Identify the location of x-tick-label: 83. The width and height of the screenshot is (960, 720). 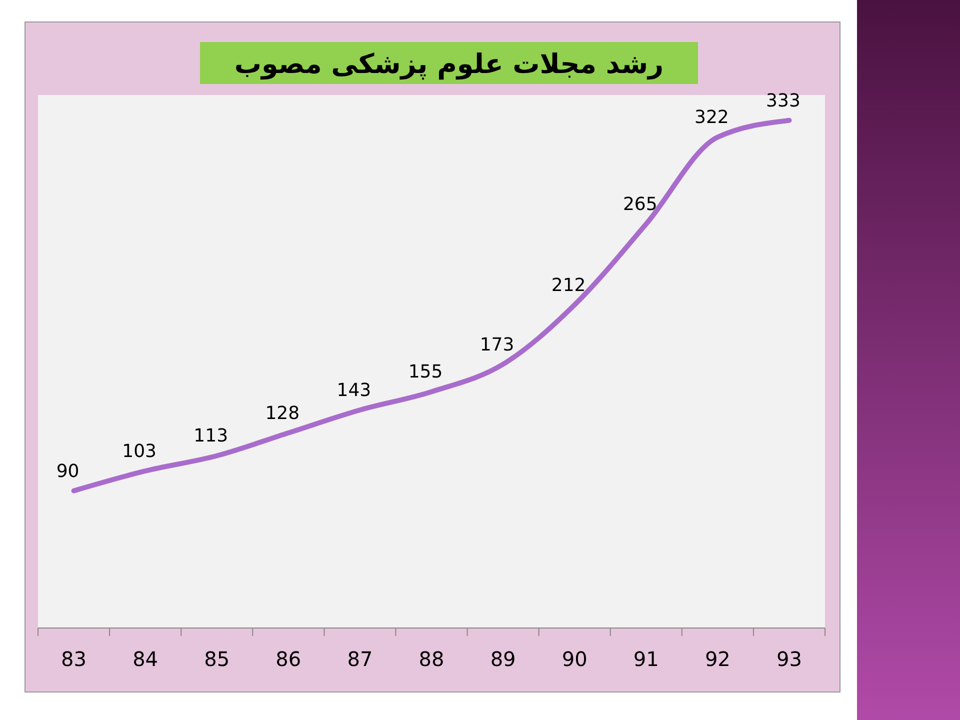
(73, 659).